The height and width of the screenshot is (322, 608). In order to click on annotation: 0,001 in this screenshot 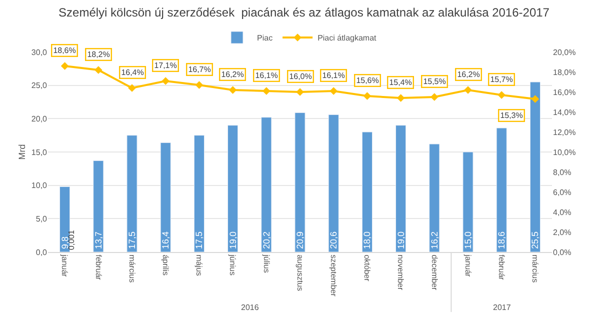, I will do `click(71, 239)`.